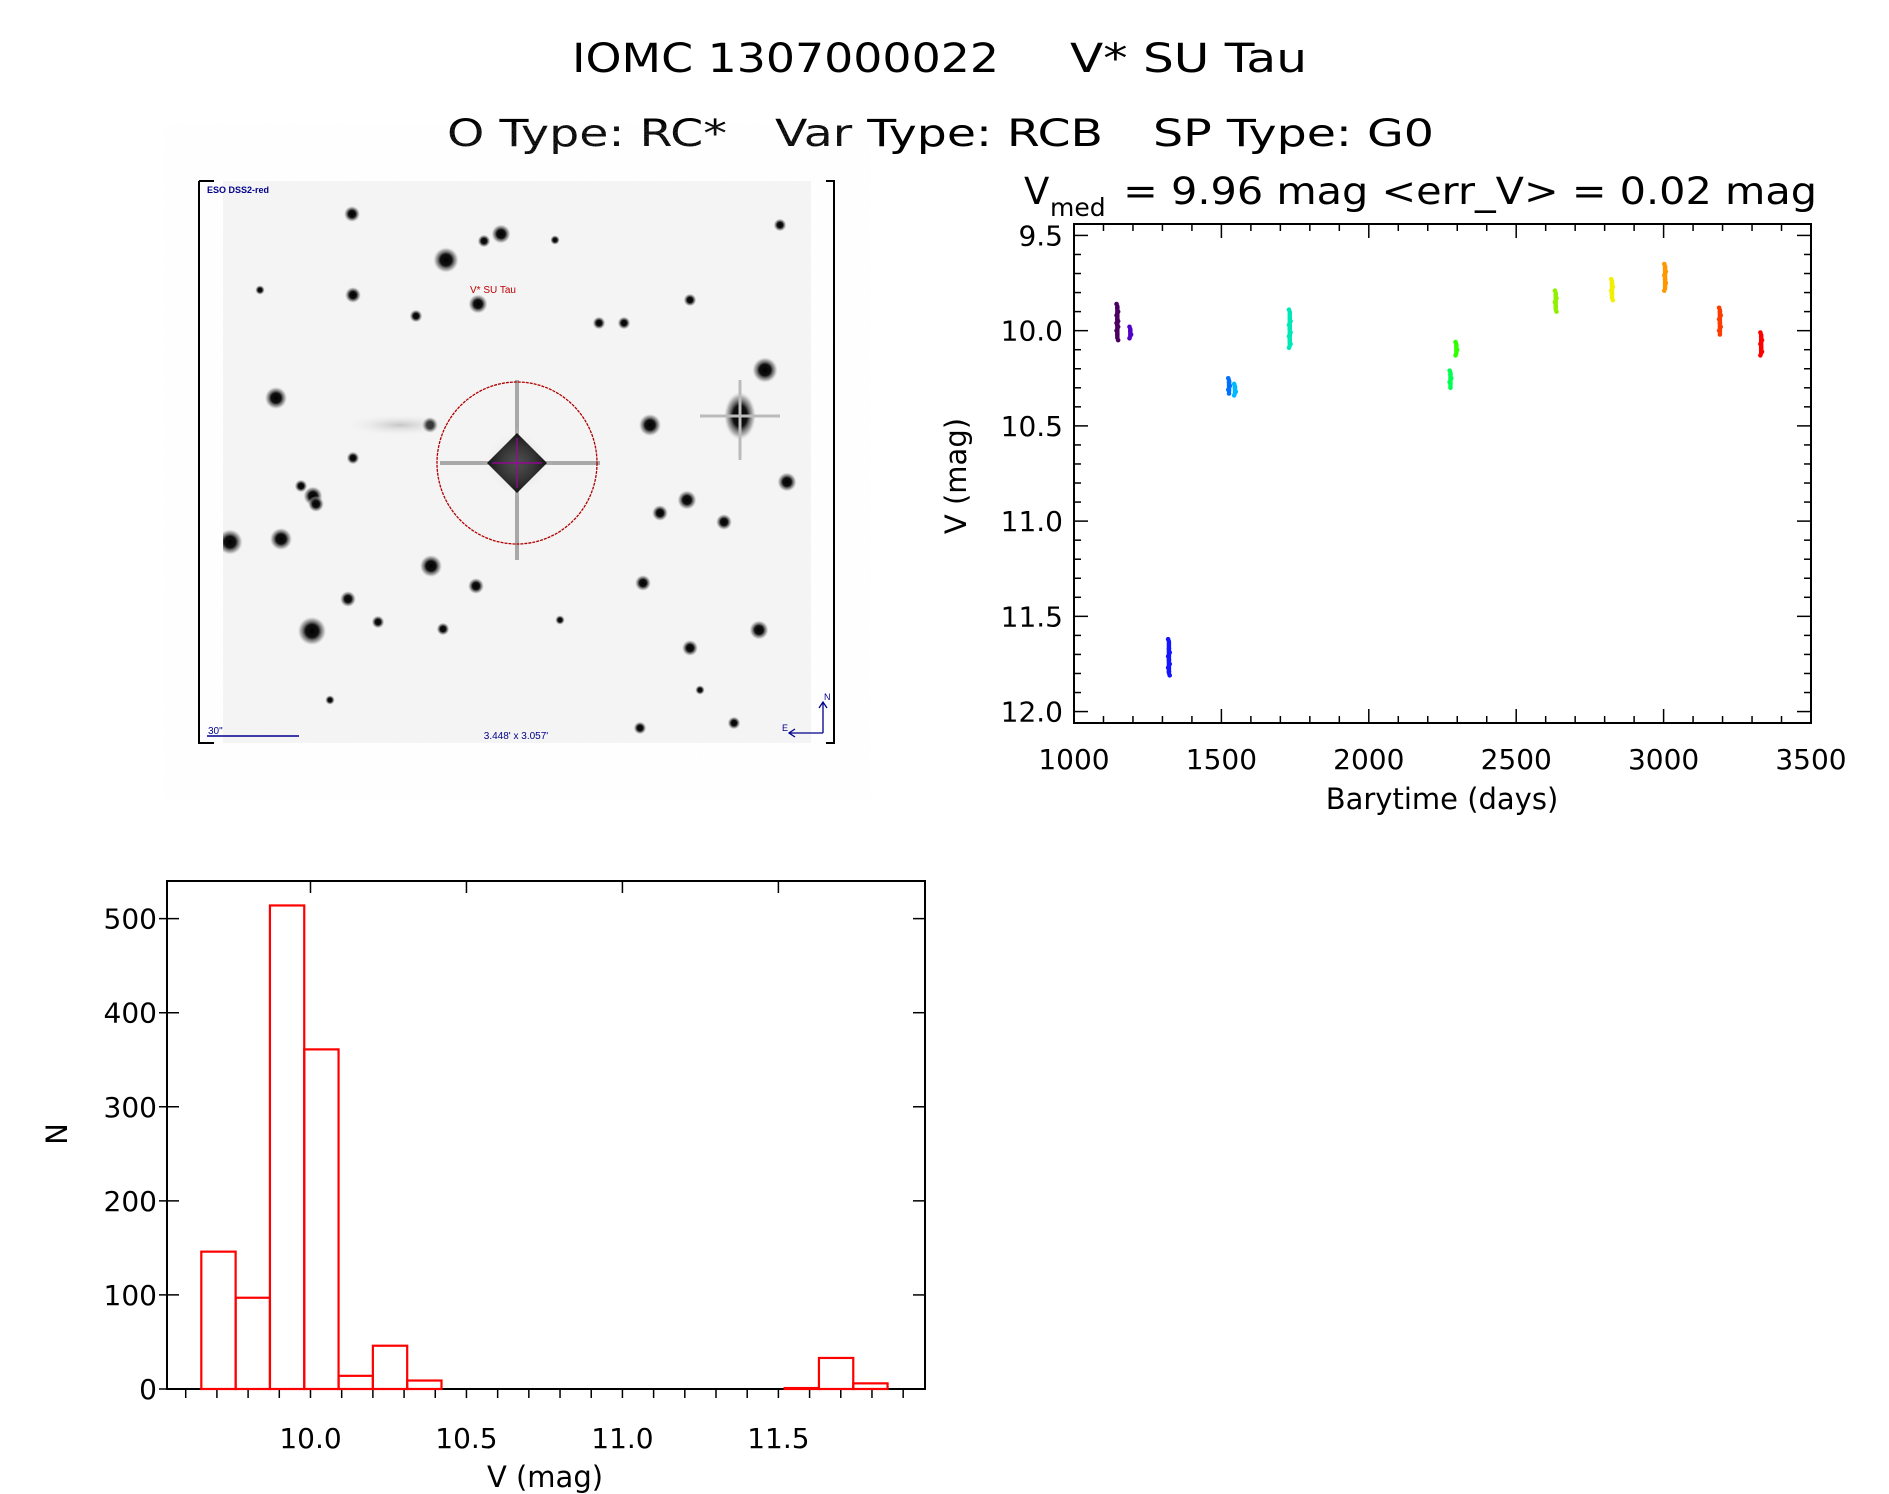 This screenshot has height=1494, width=1889. I want to click on lc-y-tick-label: 11.0, so click(1032, 521).